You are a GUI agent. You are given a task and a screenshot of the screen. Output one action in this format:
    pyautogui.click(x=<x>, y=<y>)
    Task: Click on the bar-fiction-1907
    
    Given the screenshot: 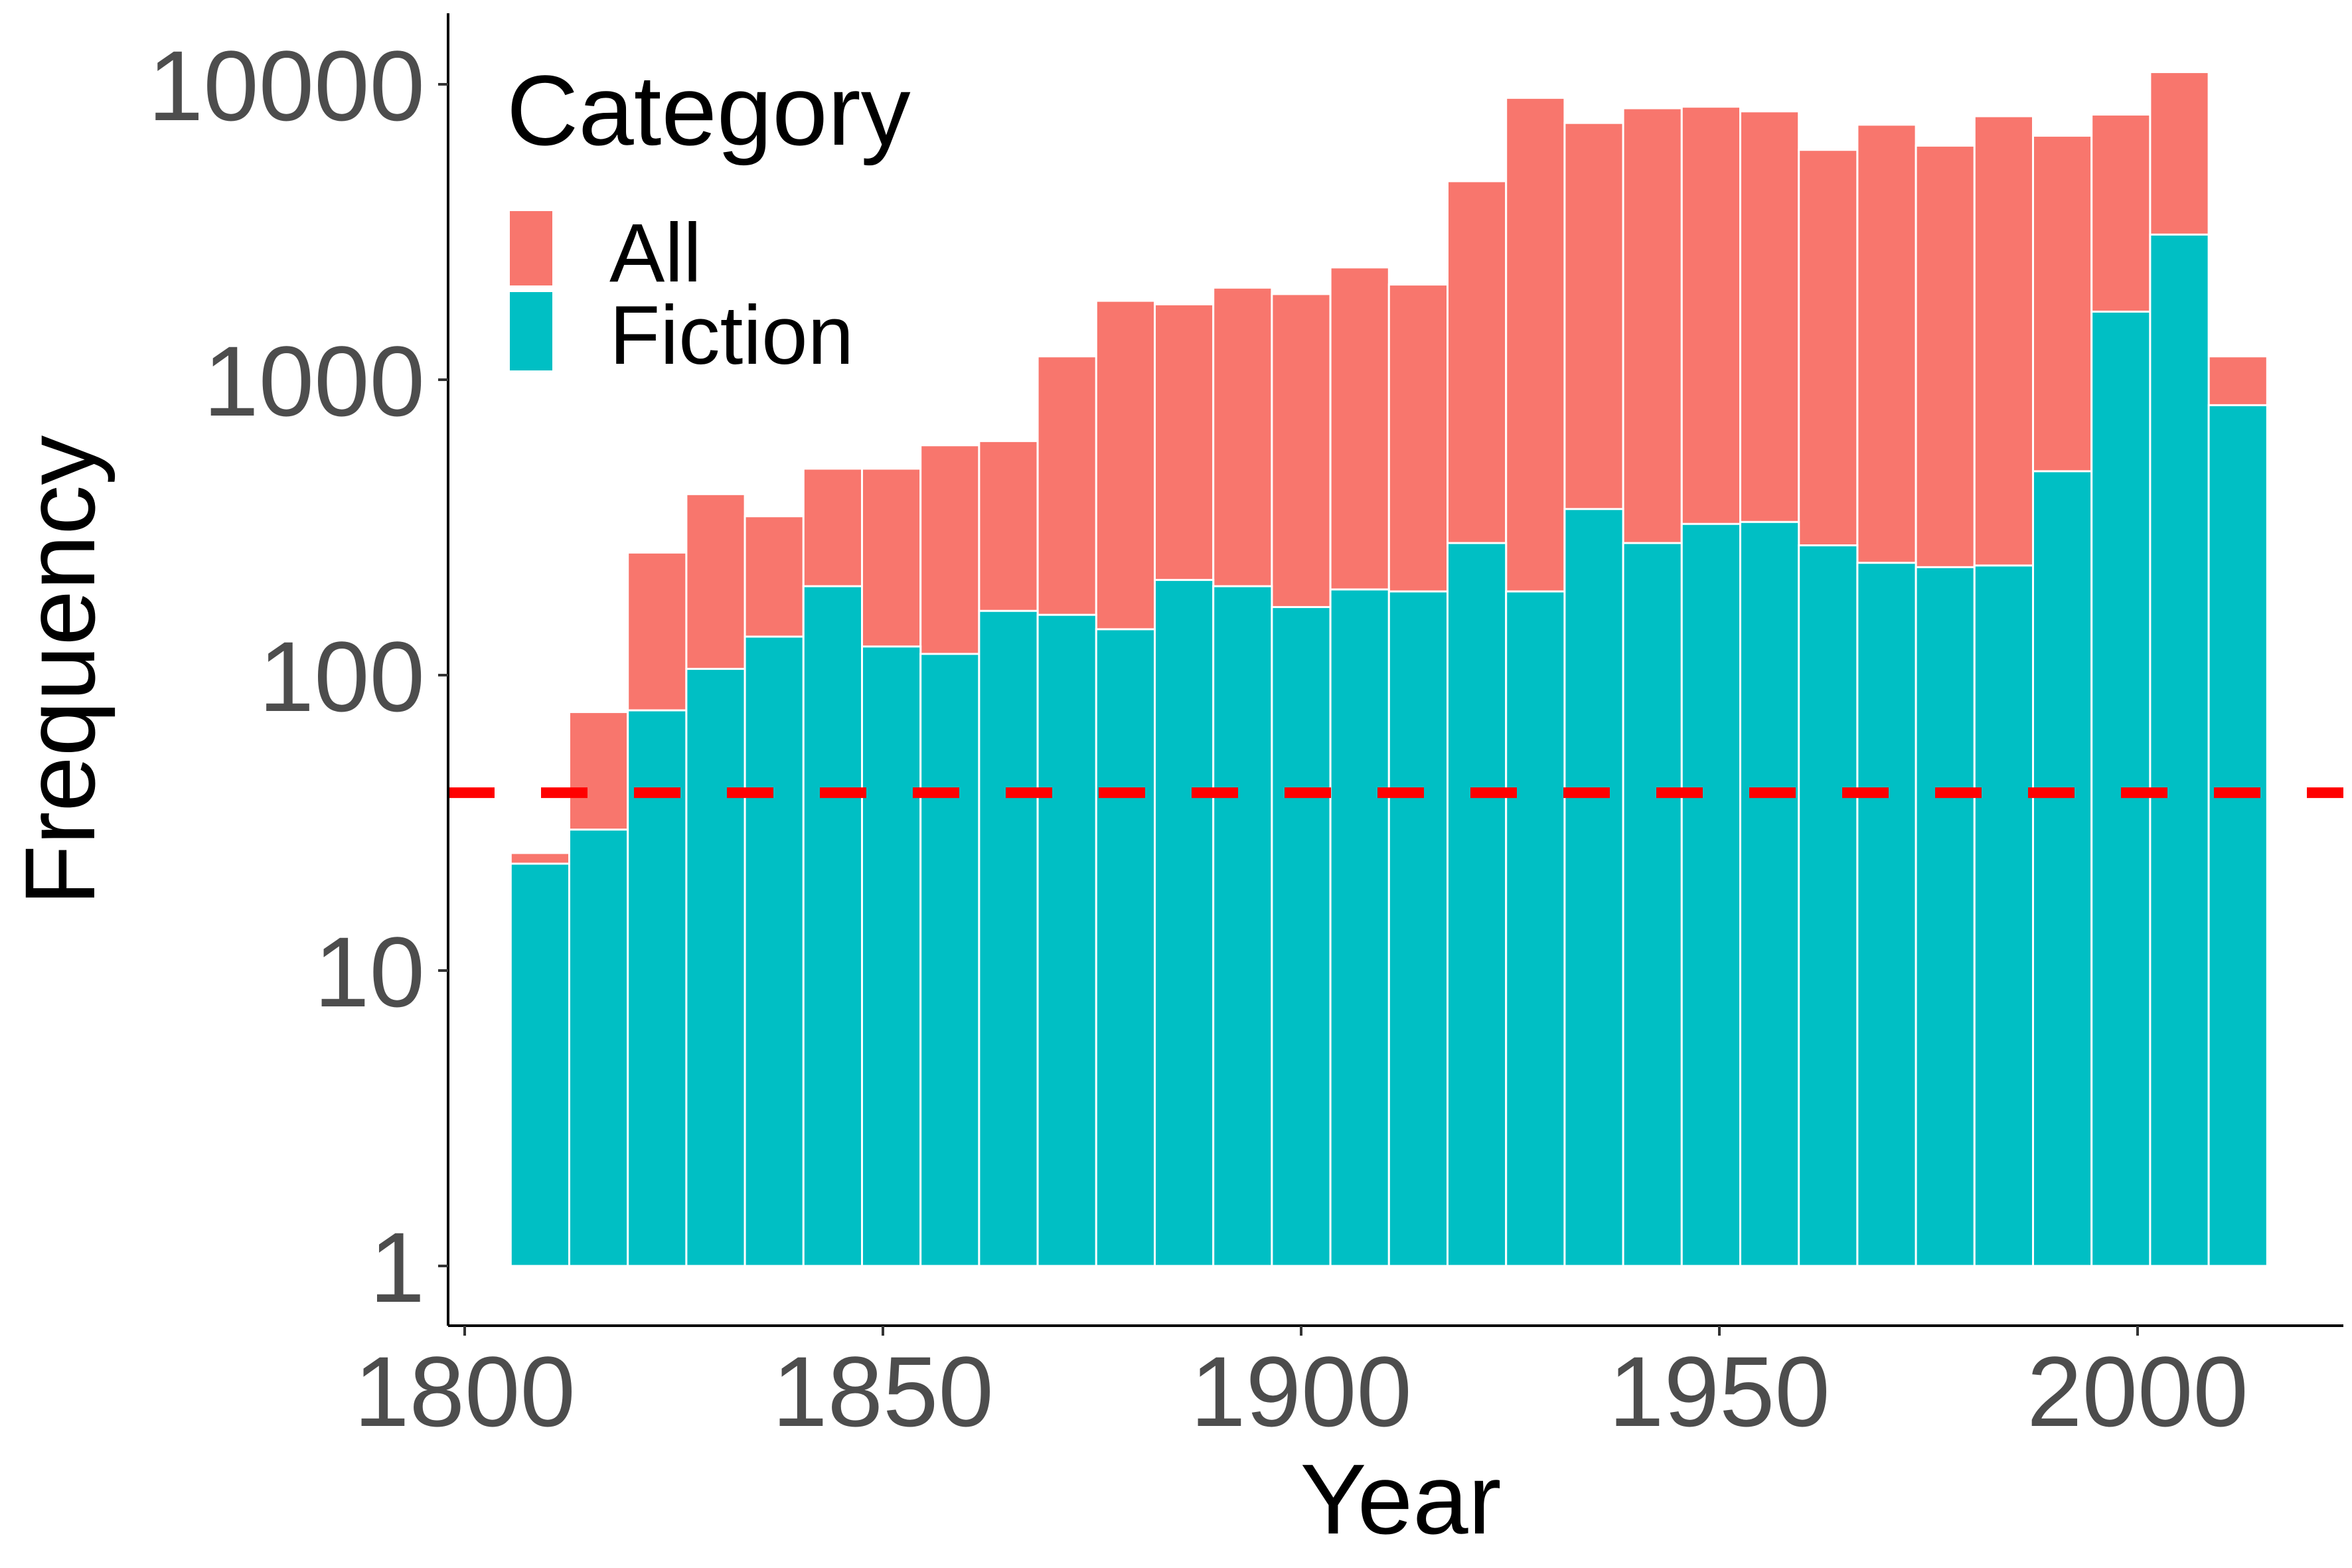 What is the action you would take?
    pyautogui.click(x=1360, y=928)
    